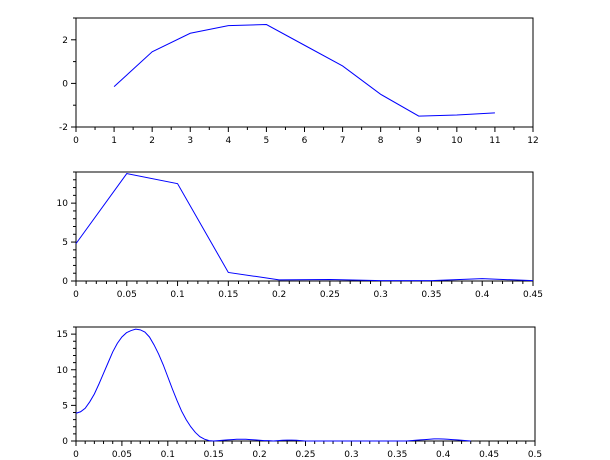  I want to click on x-tick-label: 9, so click(419, 141).